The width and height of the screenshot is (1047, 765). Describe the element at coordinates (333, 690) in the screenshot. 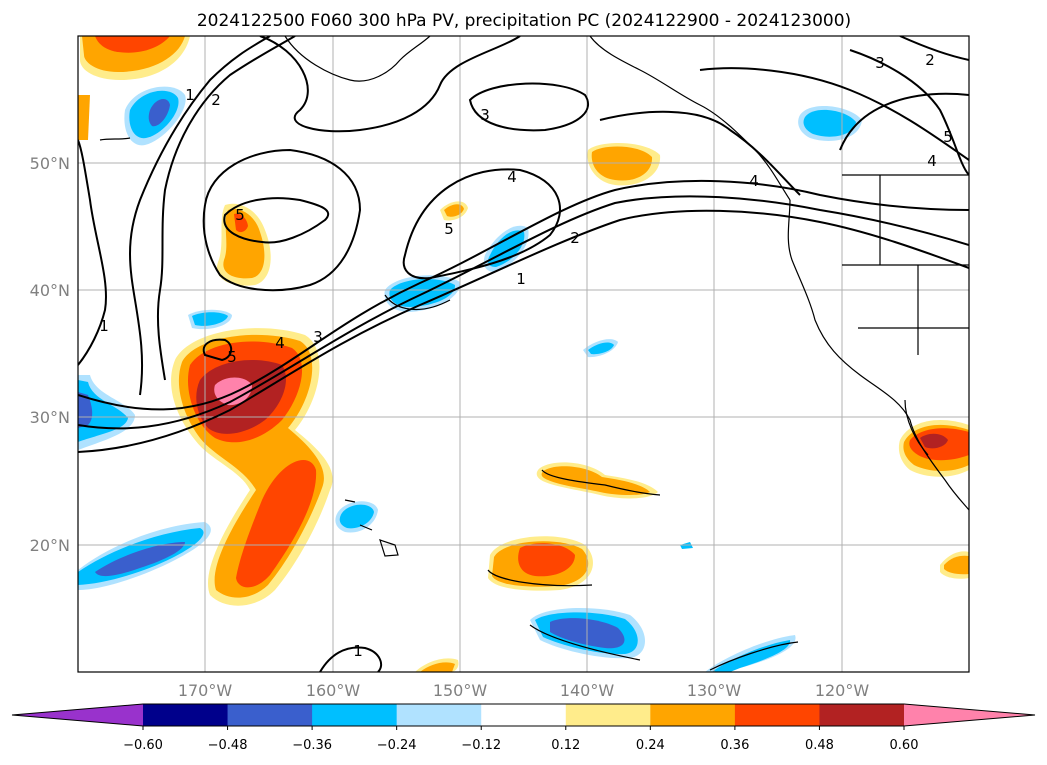

I see `lon-label: 160°W` at that location.